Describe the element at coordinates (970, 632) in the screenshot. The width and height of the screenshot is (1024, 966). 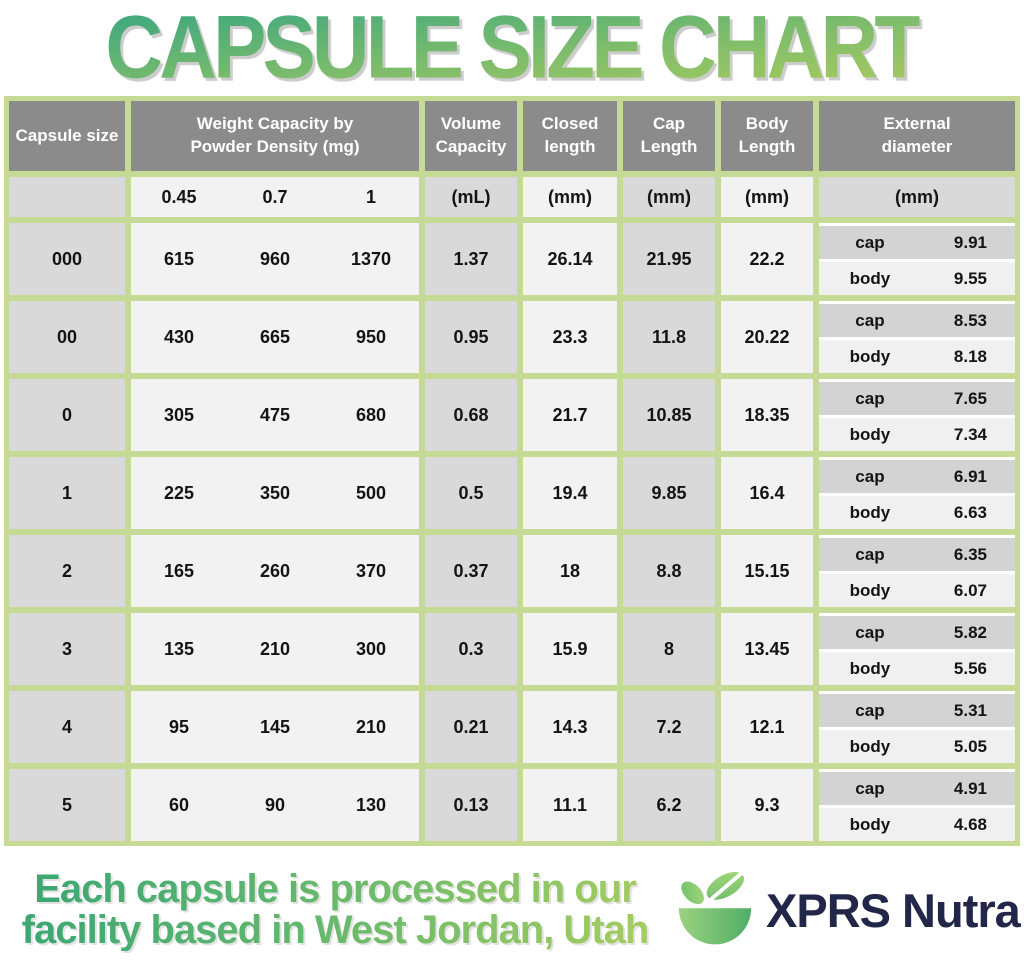
I see `diameter-cap-value: 5.82` at that location.